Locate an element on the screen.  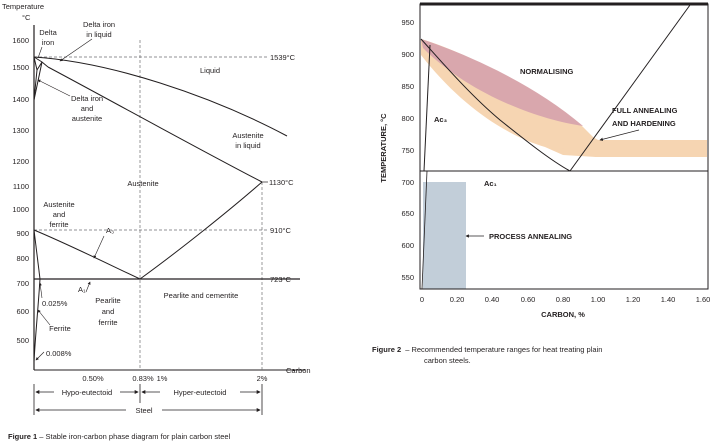
fig1-ytick: 1600 is located at coordinates (20, 40).